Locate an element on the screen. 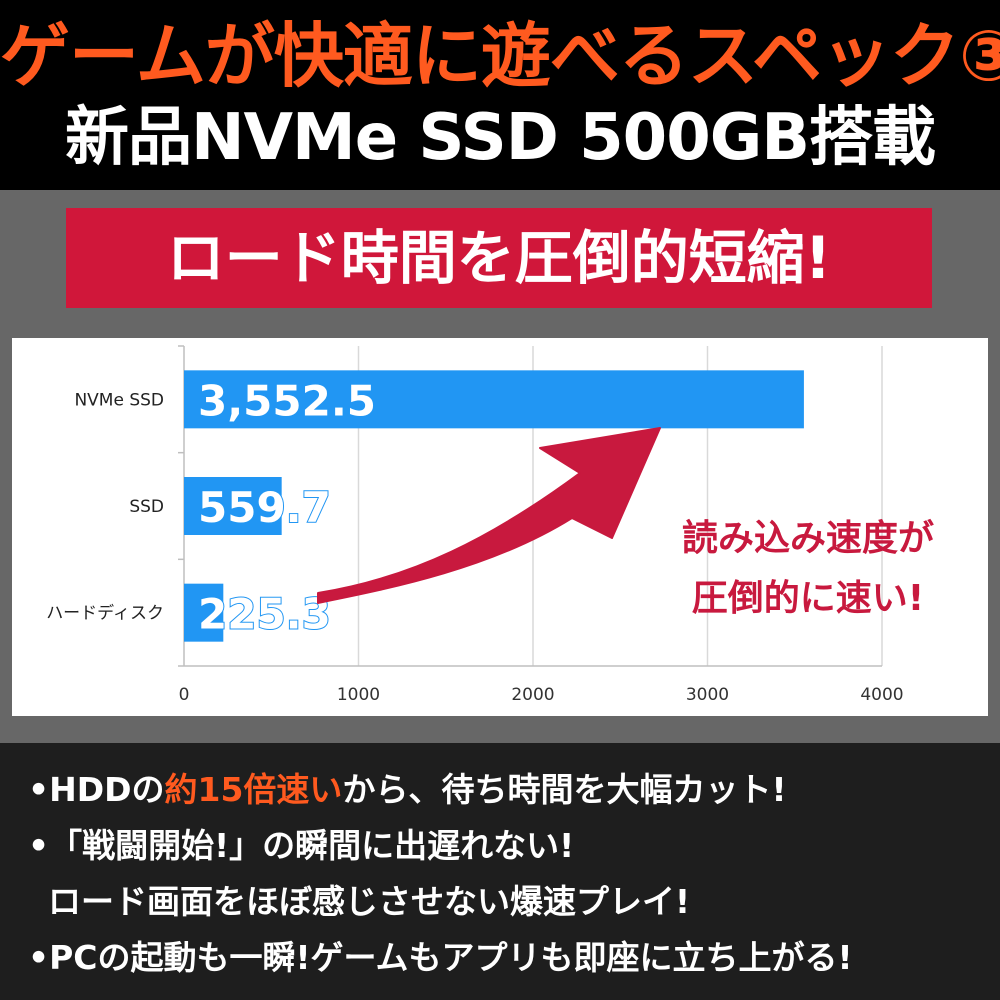  x-tick-label: 3000 is located at coordinates (707, 695).